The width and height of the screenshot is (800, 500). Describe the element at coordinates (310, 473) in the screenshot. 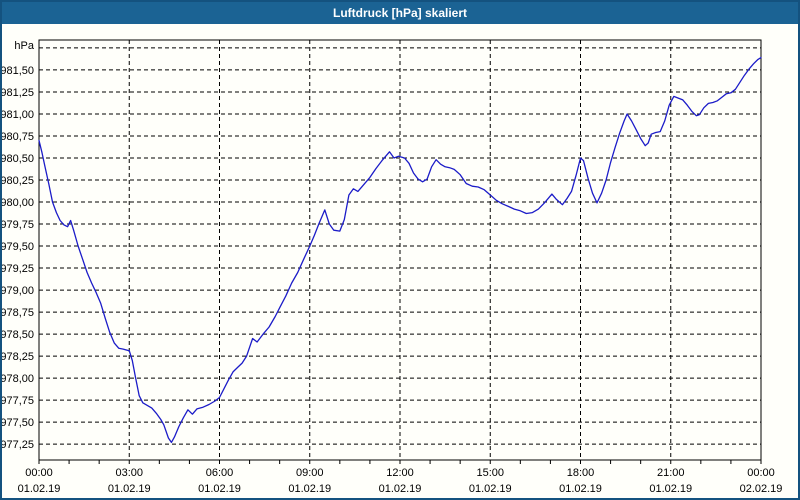

I see `x-tick-time-label: 09:00` at that location.